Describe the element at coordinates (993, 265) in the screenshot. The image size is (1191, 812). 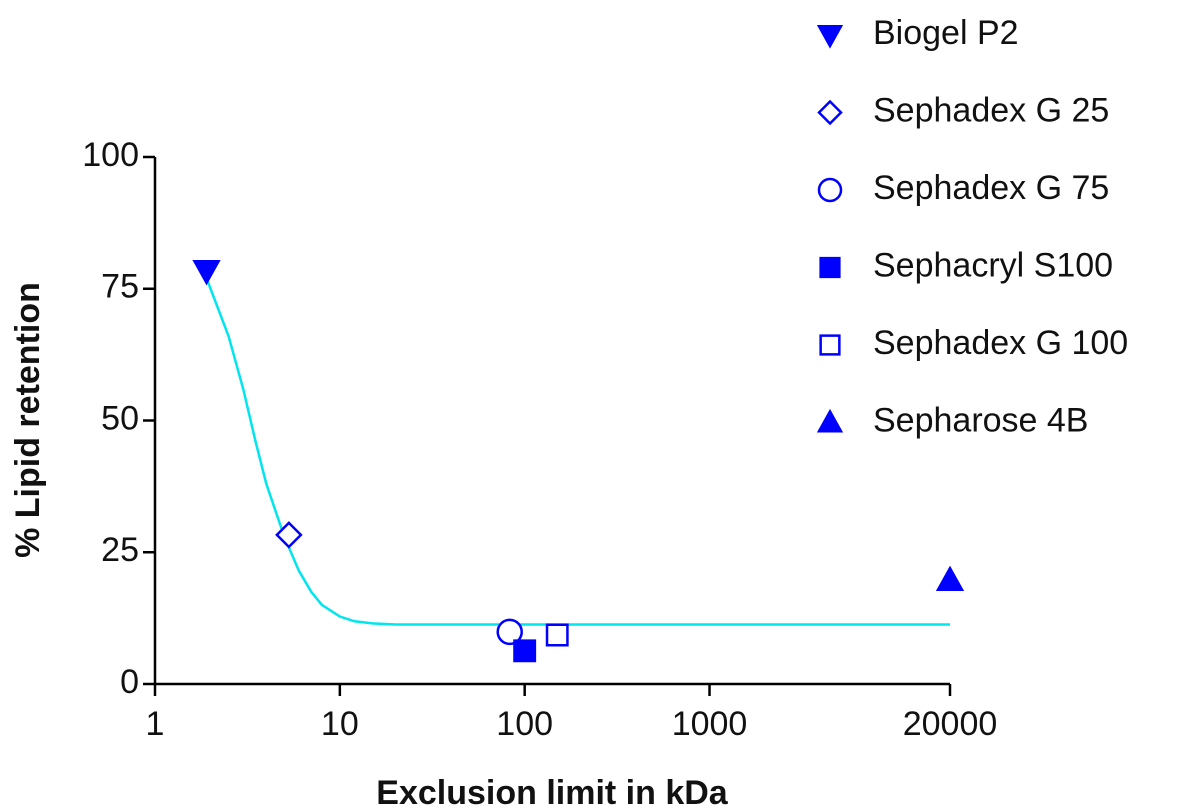
I see `legend-label: Sephacryl S100` at that location.